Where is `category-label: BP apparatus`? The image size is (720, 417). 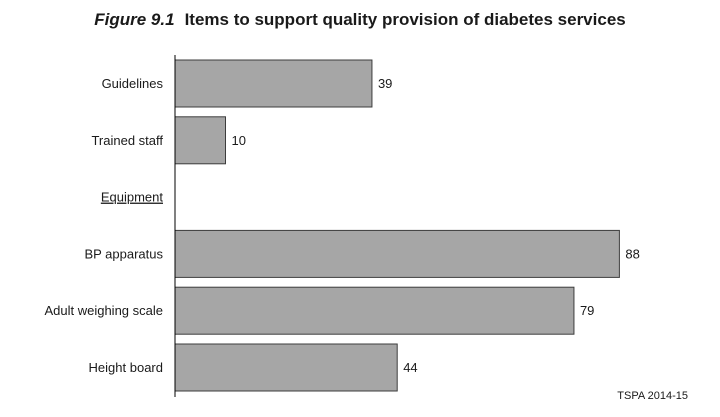
category-label: BP apparatus is located at coordinates (123, 253).